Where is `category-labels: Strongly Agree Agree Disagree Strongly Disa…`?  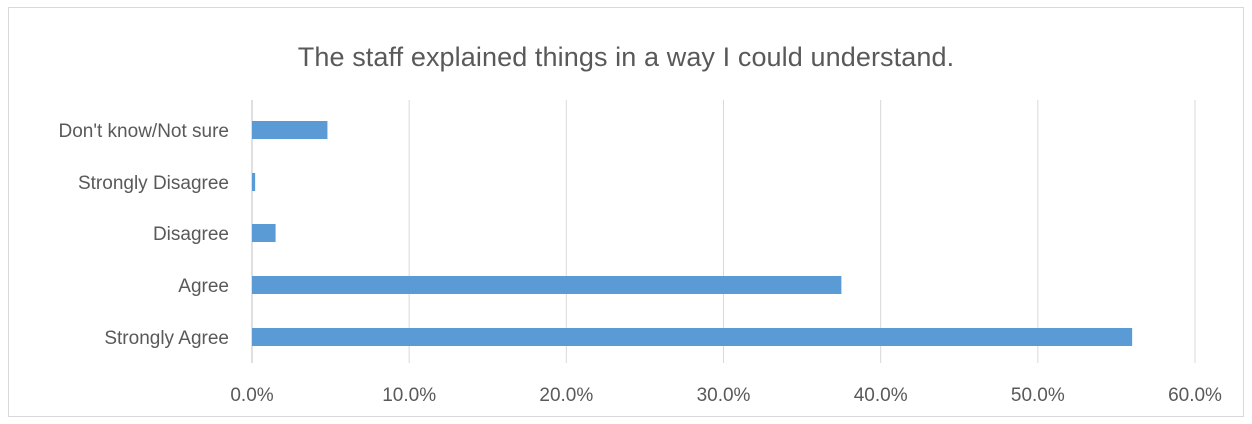 category-labels: Strongly Agree Agree Disagree Strongly Disa… is located at coordinates (144, 235).